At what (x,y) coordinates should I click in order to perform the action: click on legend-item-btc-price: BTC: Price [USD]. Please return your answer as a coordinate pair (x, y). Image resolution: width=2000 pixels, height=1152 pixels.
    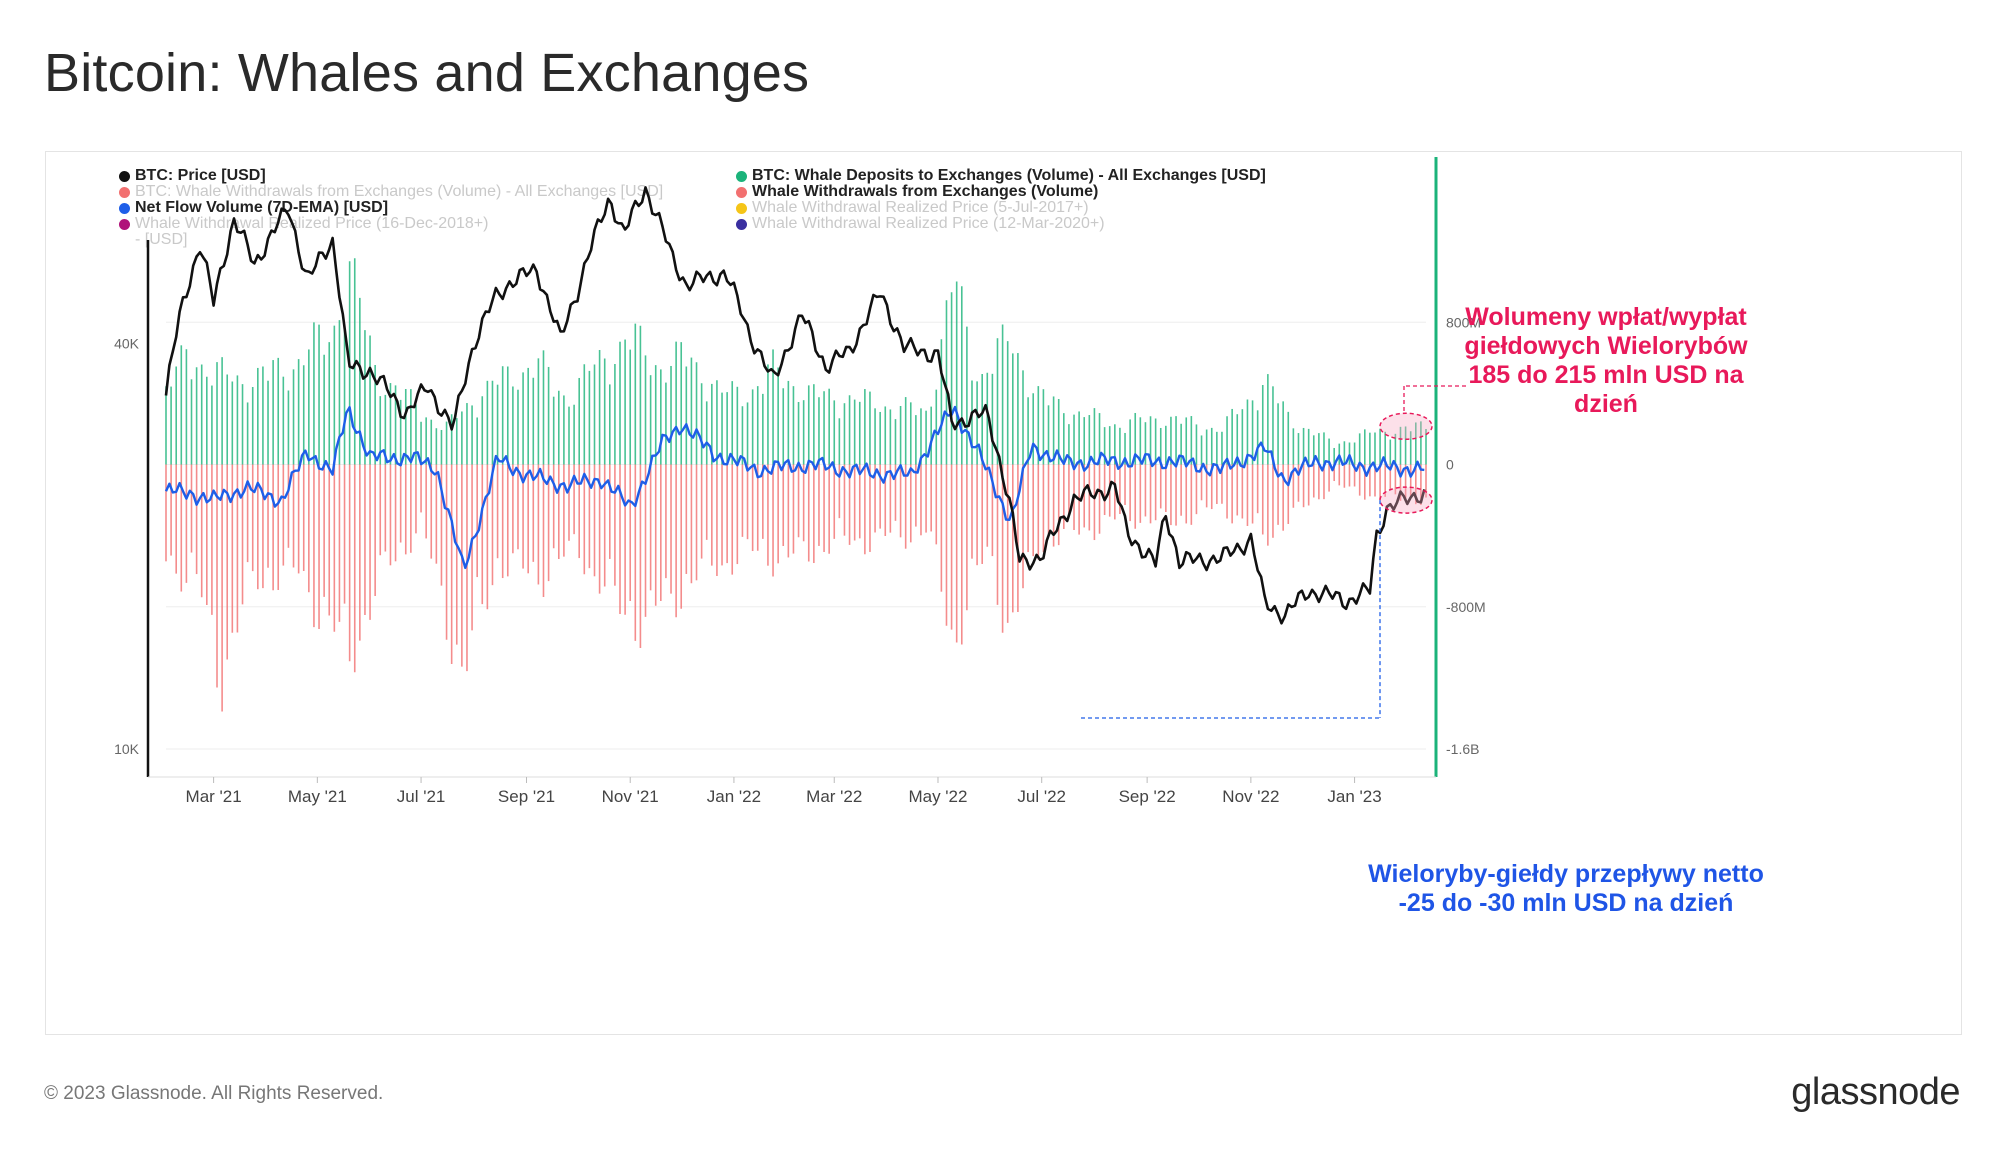
    Looking at the image, I should click on (192, 176).